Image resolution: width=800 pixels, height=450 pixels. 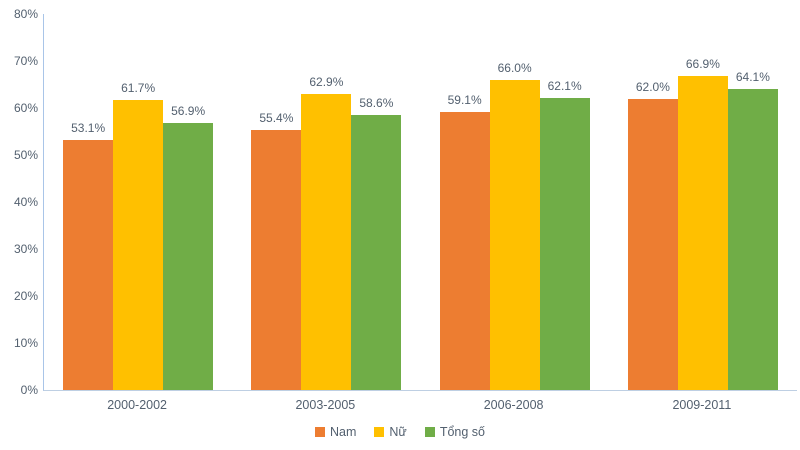 I want to click on y-axis: 0% 10% 20% 30% 40% 50% 60% 70% 80%, so click(x=19, y=202).